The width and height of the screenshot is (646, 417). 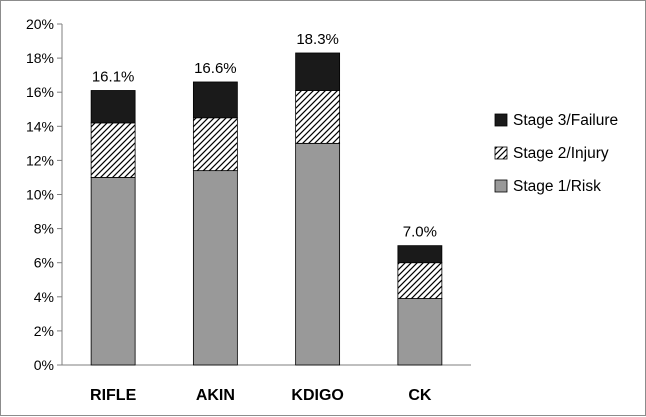 I want to click on legend-swatch-stage-1-risk, so click(x=501, y=186).